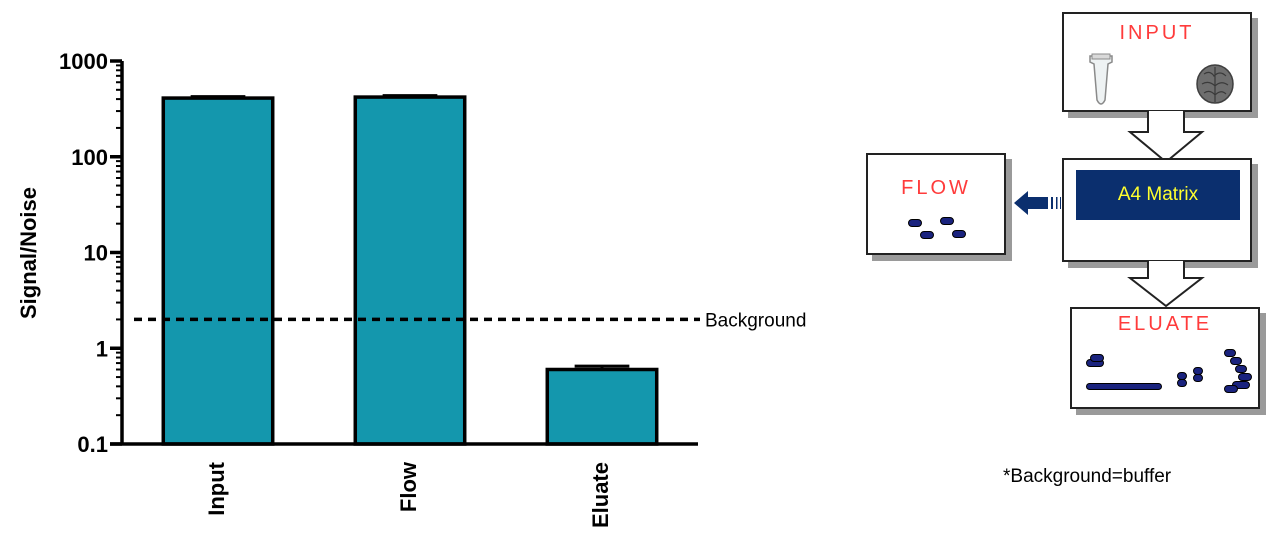  What do you see at coordinates (1101, 79) in the screenshot?
I see `tube-icon` at bounding box center [1101, 79].